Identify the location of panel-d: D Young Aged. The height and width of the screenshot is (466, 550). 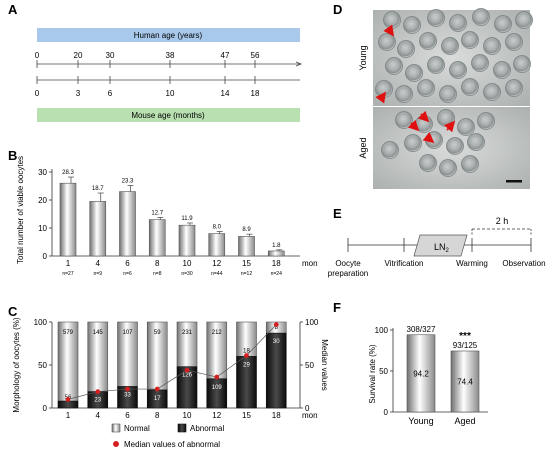
(433, 95).